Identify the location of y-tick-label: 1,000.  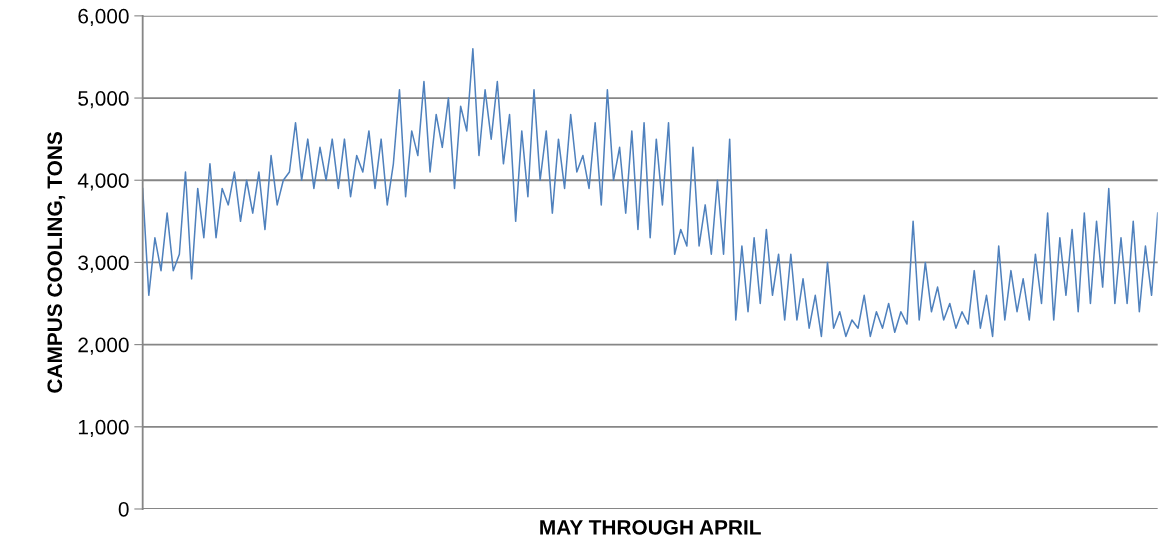
(103, 428).